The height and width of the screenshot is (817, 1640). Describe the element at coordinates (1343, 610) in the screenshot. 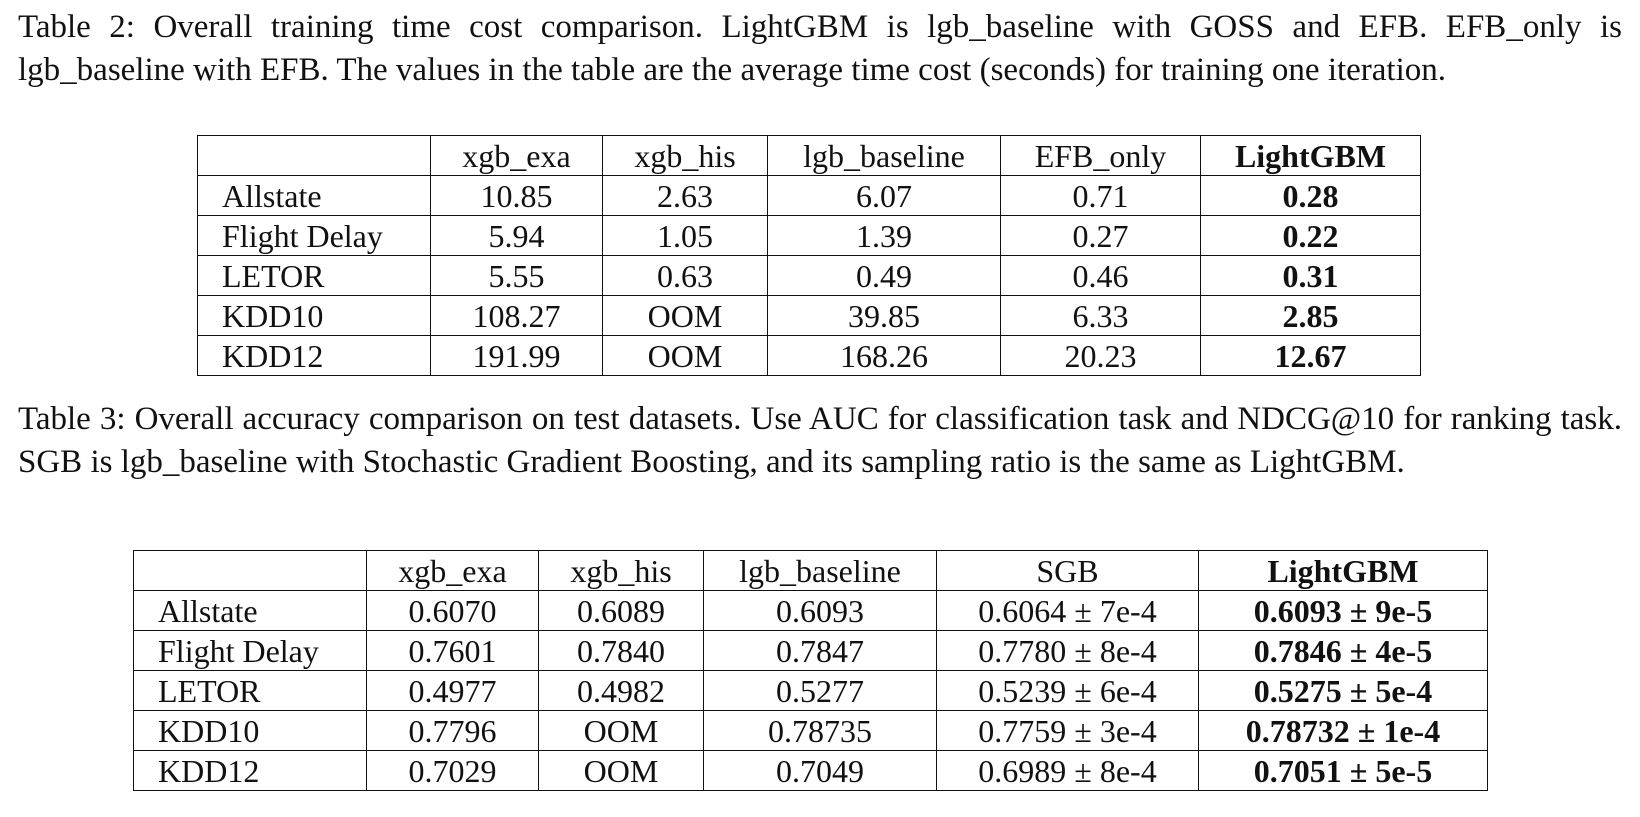

I see `table-cell-best: 0.6093 ± 9e-5` at that location.